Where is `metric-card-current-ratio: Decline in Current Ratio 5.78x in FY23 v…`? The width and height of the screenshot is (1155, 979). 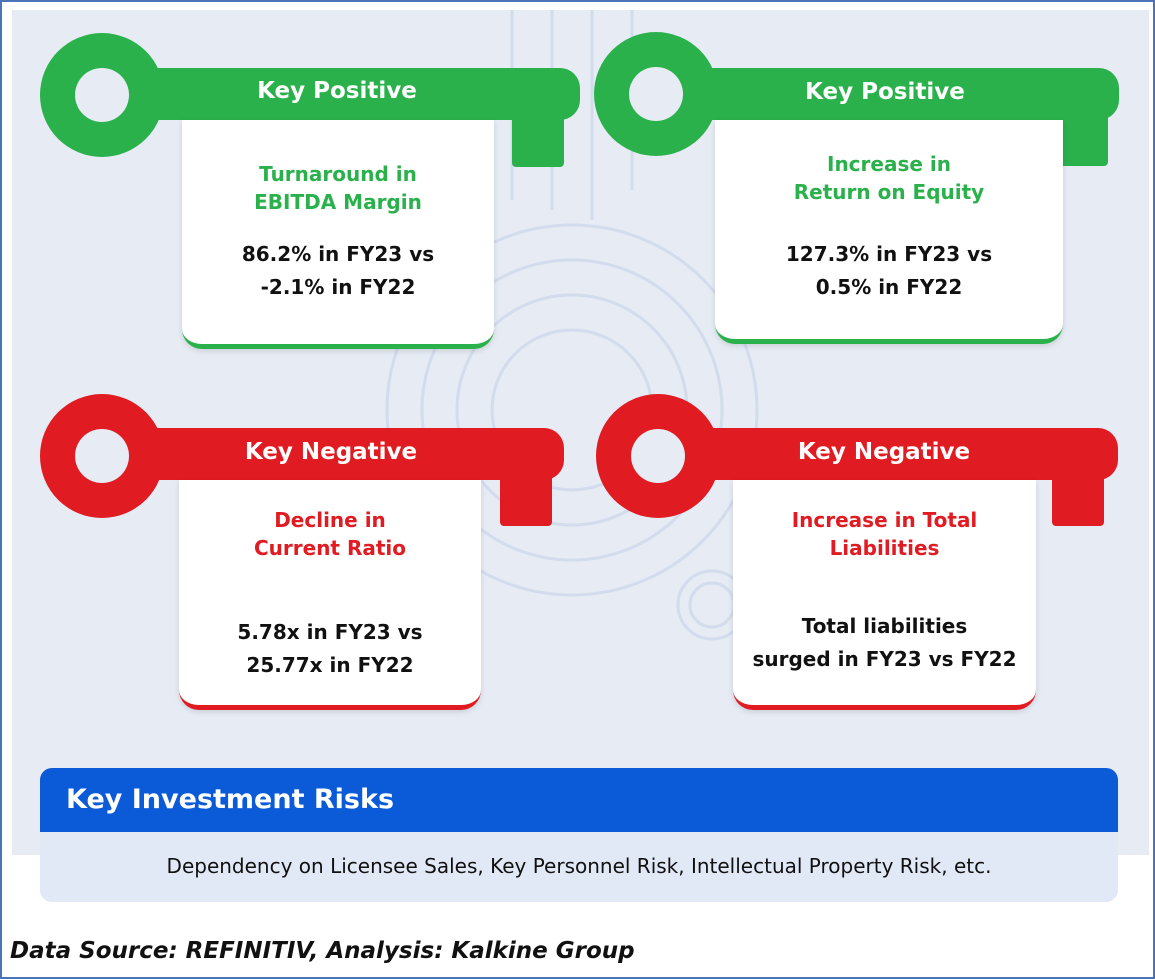 metric-card-current-ratio: Decline in Current Ratio 5.78x in FY23 v… is located at coordinates (330, 595).